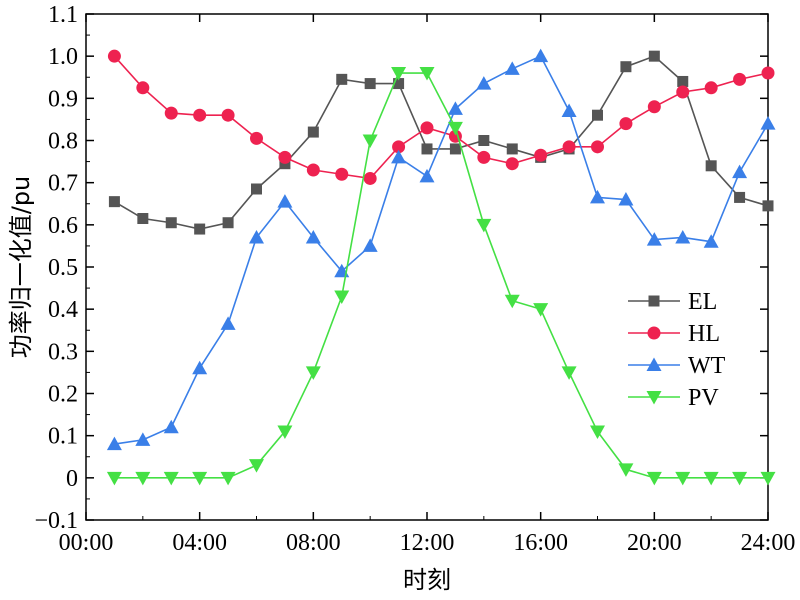  I want to click on legend-item-pv: PV, so click(673, 398).